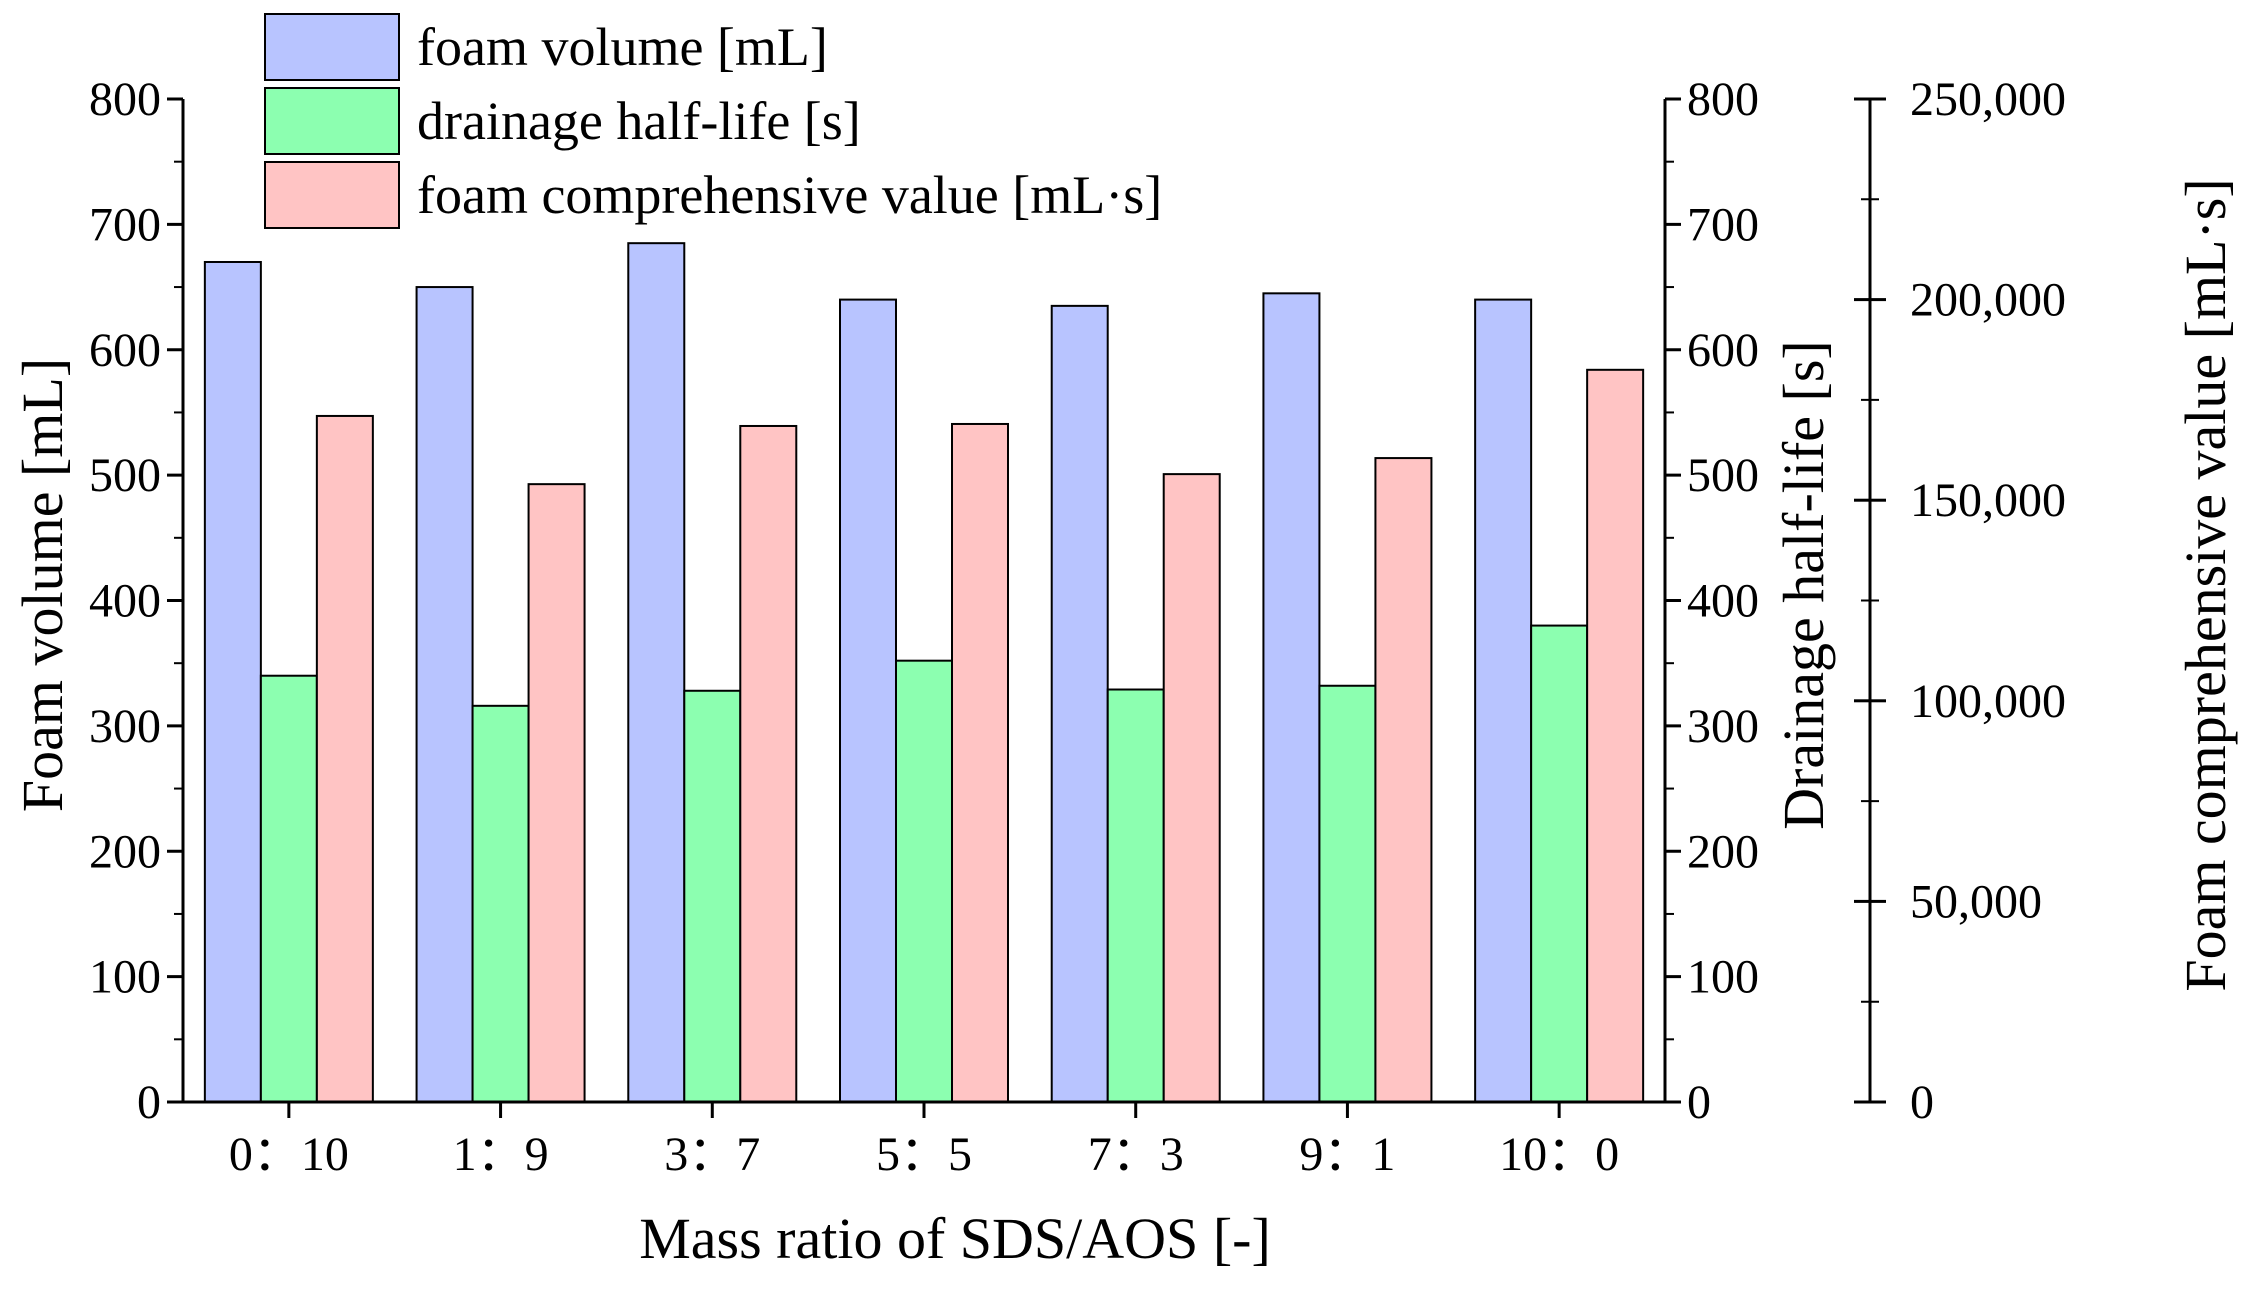 Image resolution: width=2245 pixels, height=1291 pixels. I want to click on right-tick-label: 200,000, so click(1988, 300).